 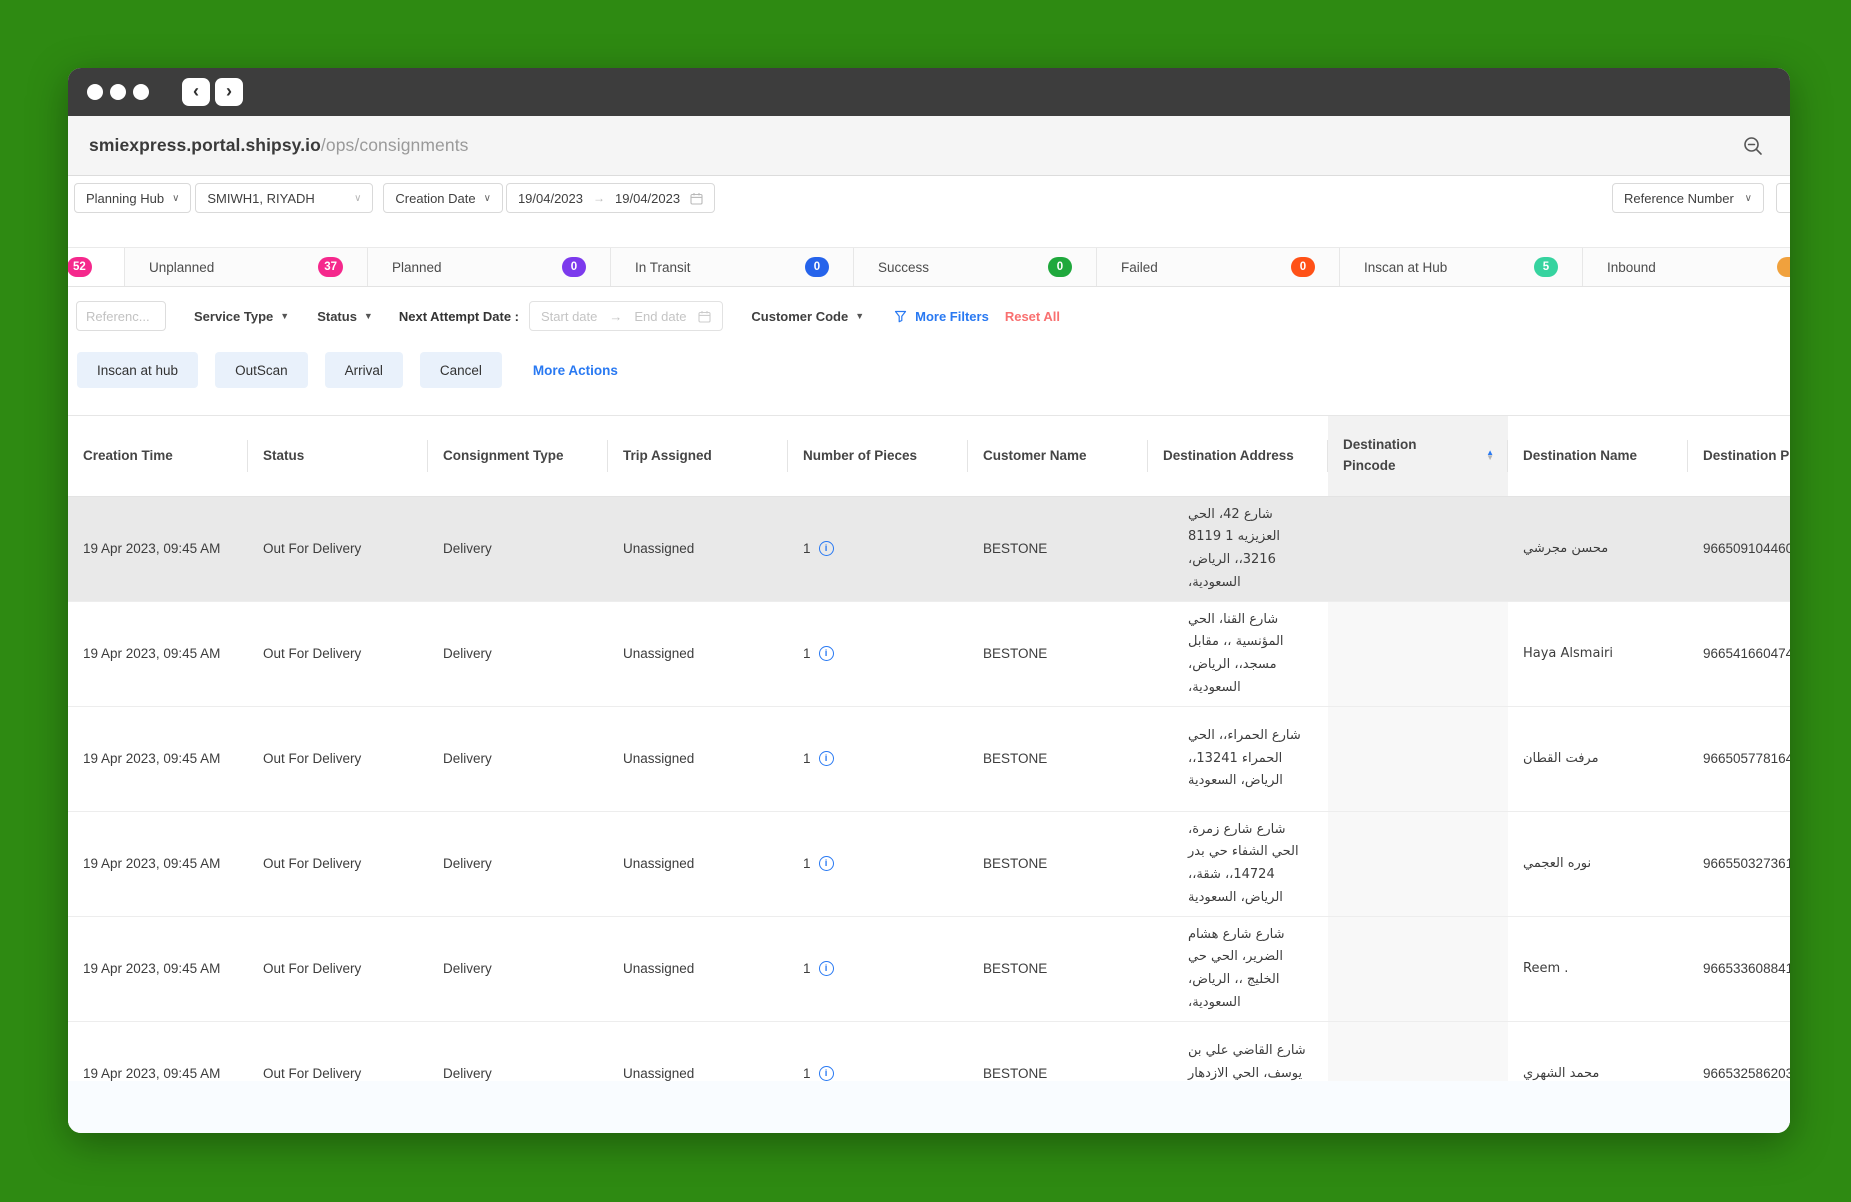 I want to click on status-tab: Inscan at Hub 5, so click(x=1461, y=267).